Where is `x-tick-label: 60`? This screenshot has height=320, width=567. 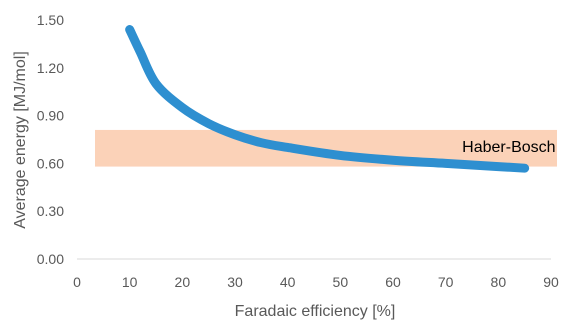 x-tick-label: 60 is located at coordinates (393, 282).